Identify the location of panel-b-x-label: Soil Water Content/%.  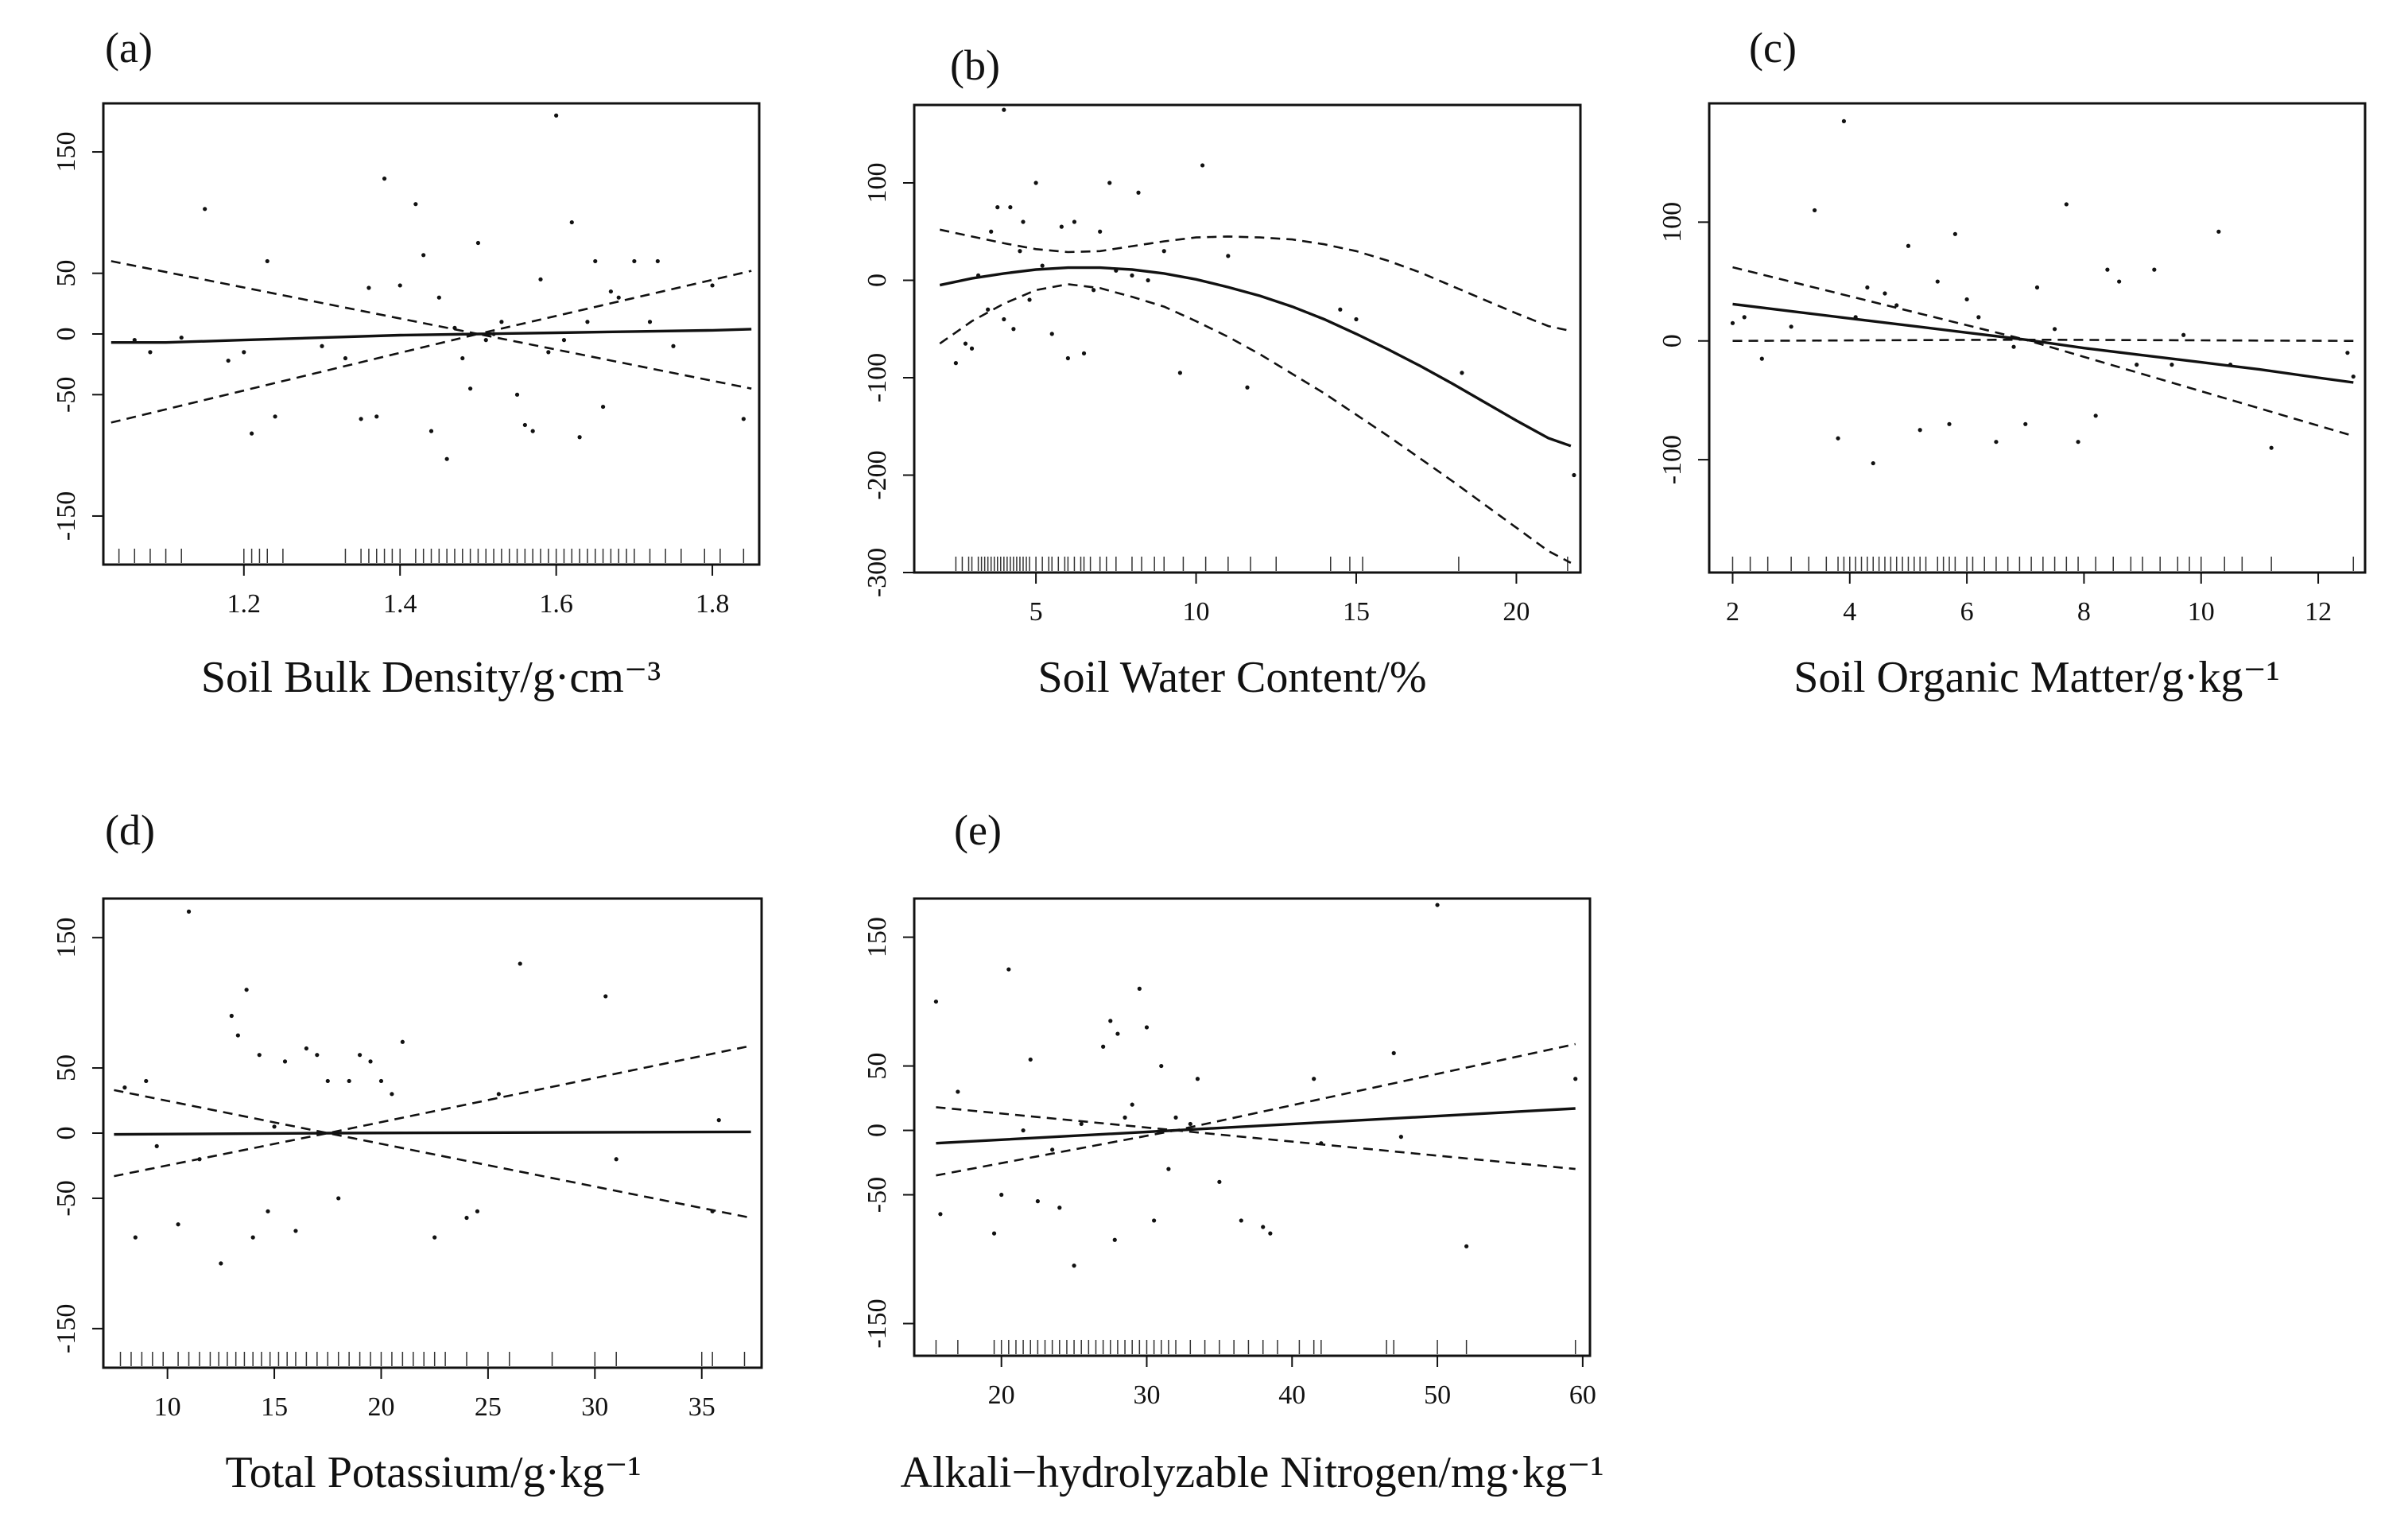
(1231, 677).